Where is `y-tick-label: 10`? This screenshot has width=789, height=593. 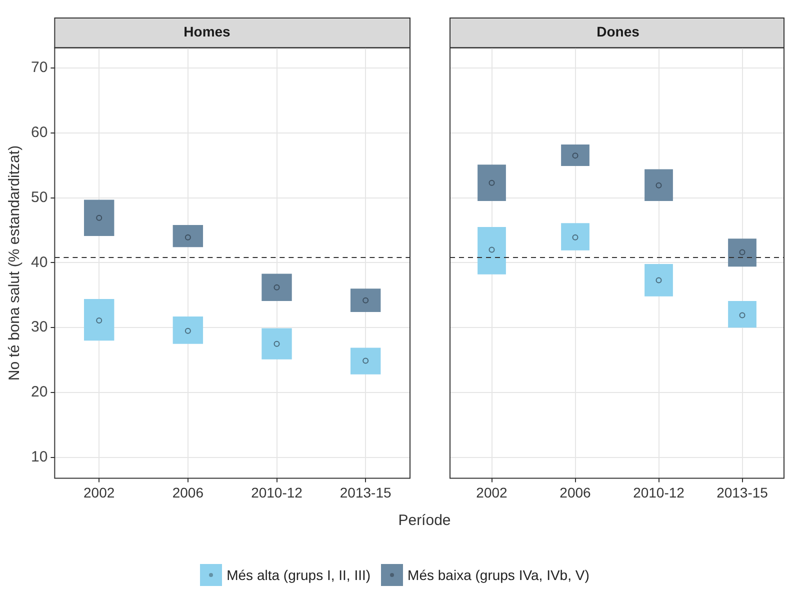
y-tick-label: 10 is located at coordinates (39, 457).